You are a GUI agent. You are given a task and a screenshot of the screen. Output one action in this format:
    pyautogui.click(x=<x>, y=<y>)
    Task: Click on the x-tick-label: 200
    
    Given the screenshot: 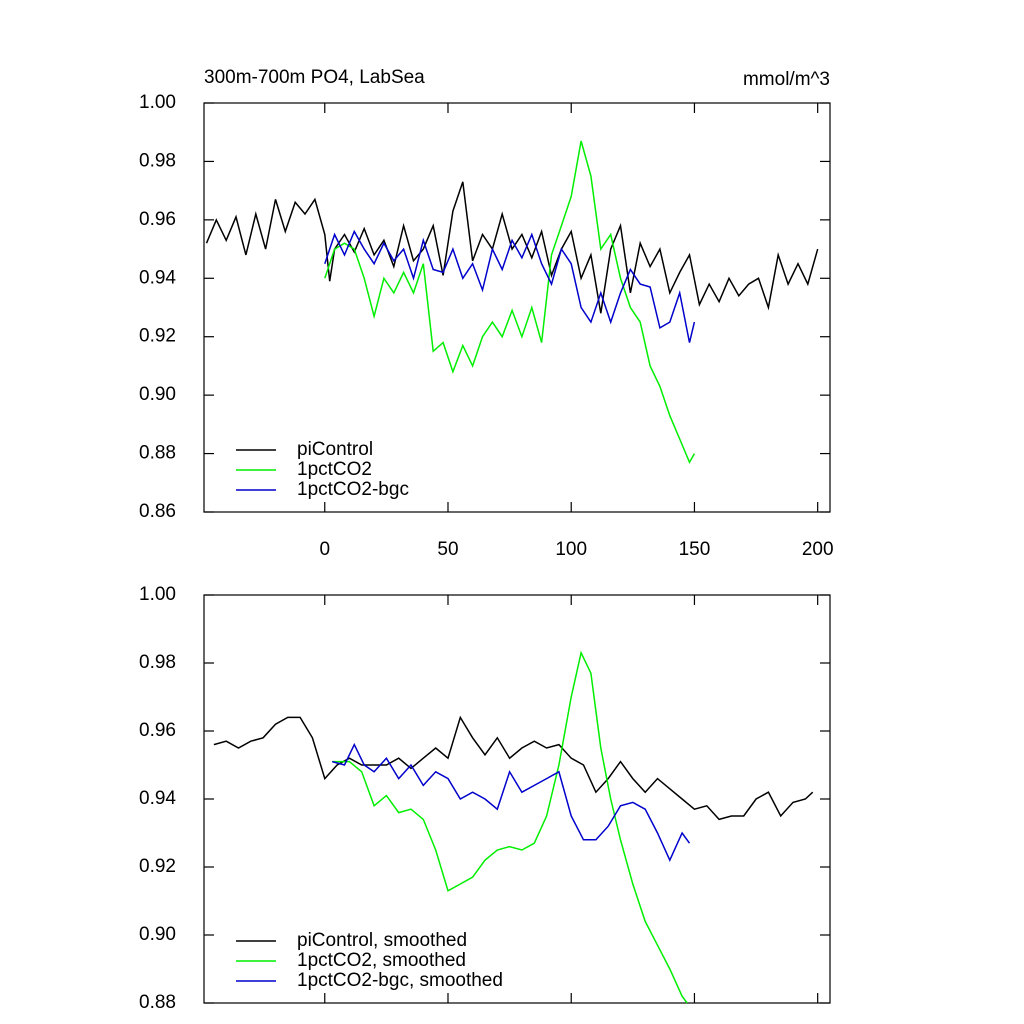 What is the action you would take?
    pyautogui.click(x=818, y=549)
    